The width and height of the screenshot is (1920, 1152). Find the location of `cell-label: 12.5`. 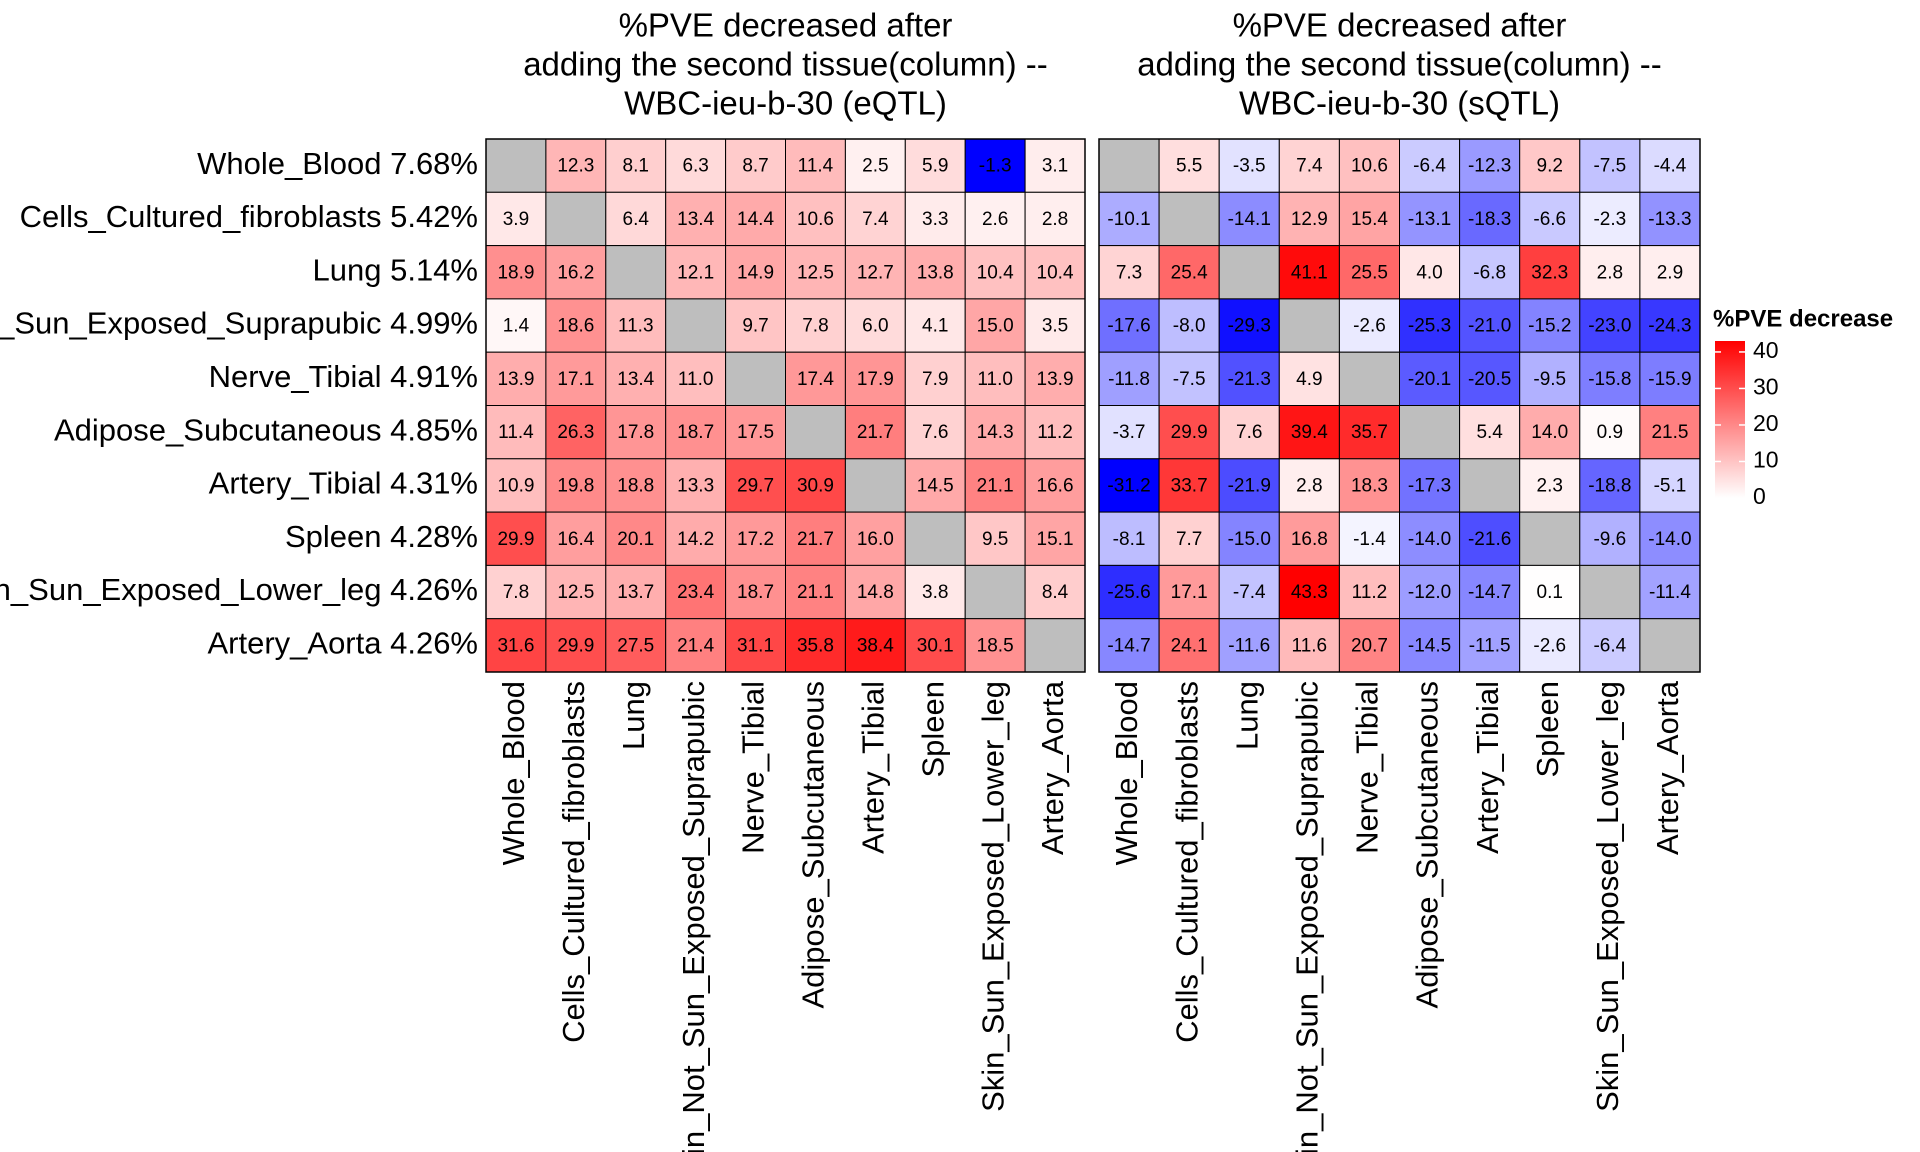

cell-label: 12.5 is located at coordinates (815, 272).